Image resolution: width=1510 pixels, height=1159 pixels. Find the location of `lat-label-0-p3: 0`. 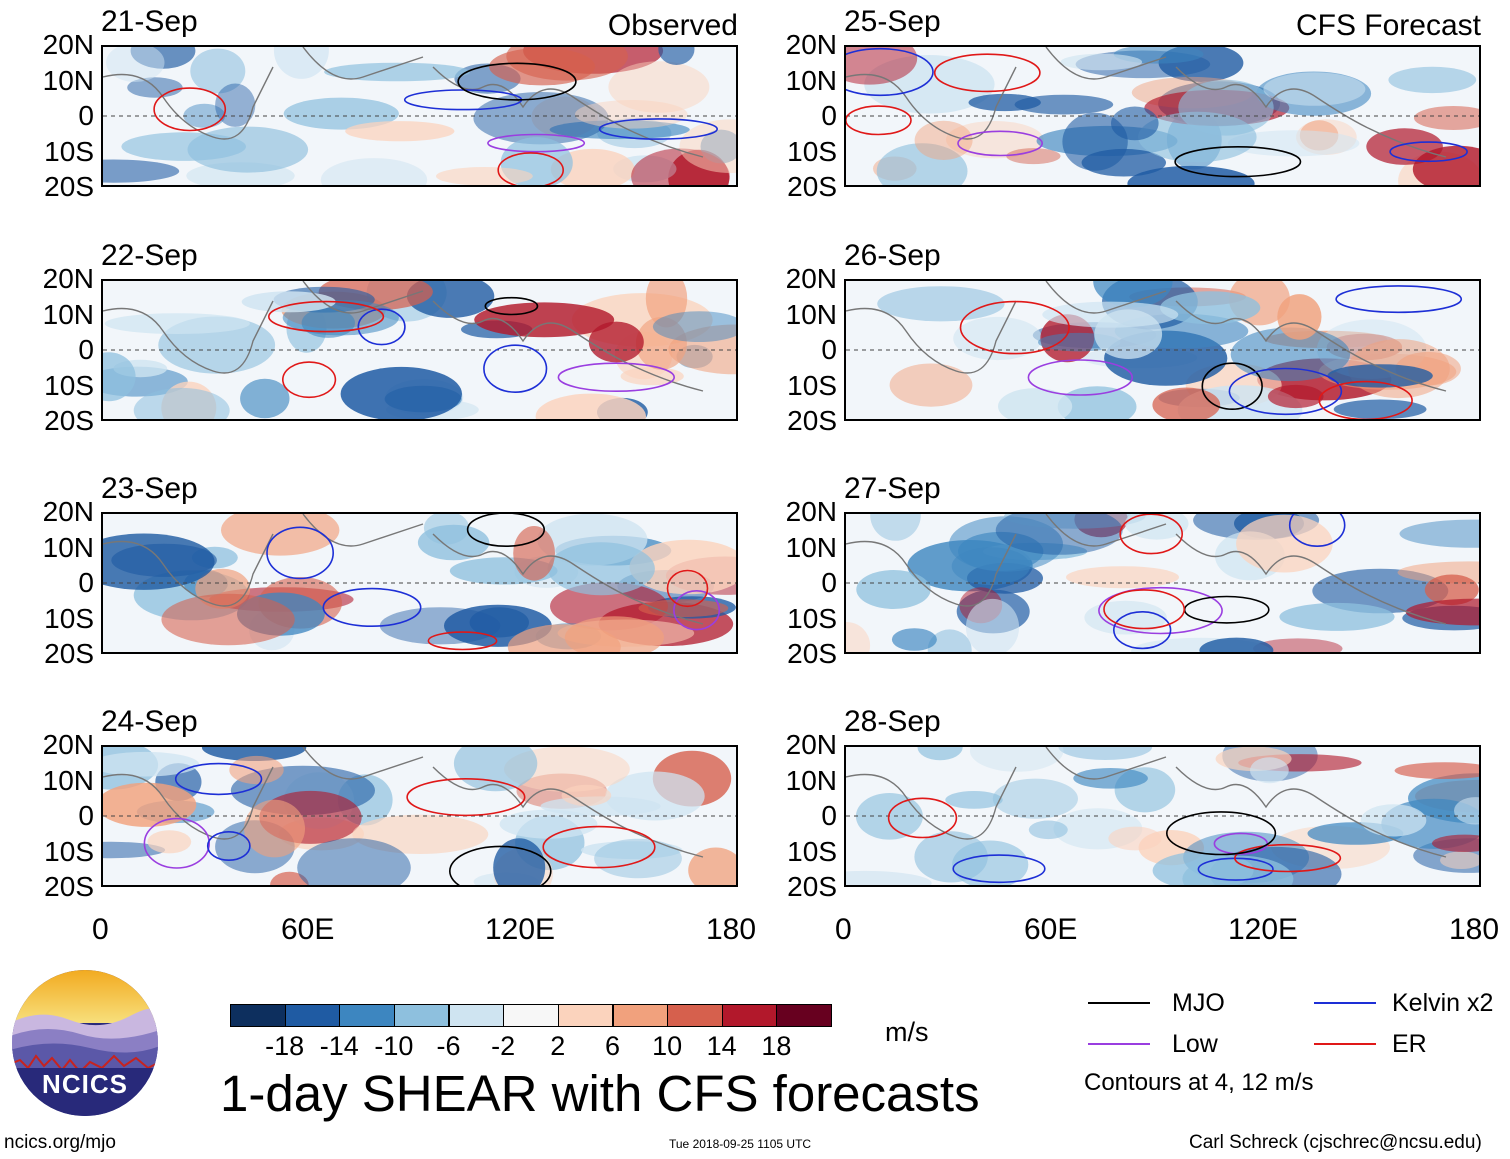

lat-label-0-p3: 0 is located at coordinates (86, 582).